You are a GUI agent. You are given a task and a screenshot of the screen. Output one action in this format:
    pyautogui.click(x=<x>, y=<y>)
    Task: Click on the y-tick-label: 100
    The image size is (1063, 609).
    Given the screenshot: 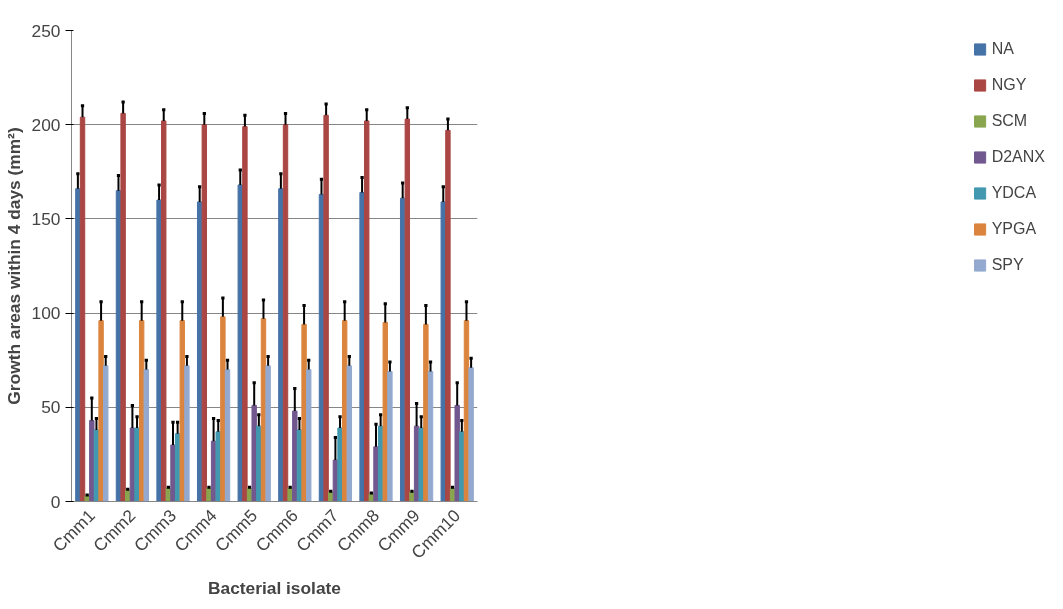 What is the action you would take?
    pyautogui.click(x=46, y=313)
    